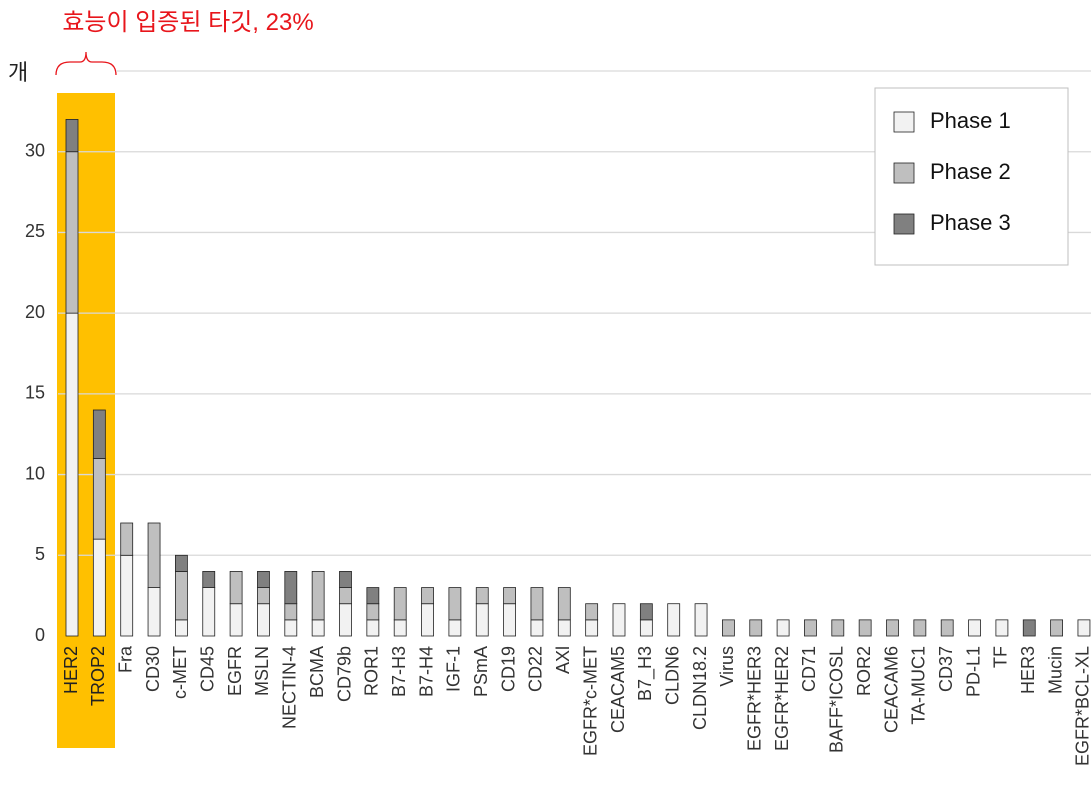  Describe the element at coordinates (672, 675) in the screenshot. I see `x-tick-label: CLDN6` at that location.